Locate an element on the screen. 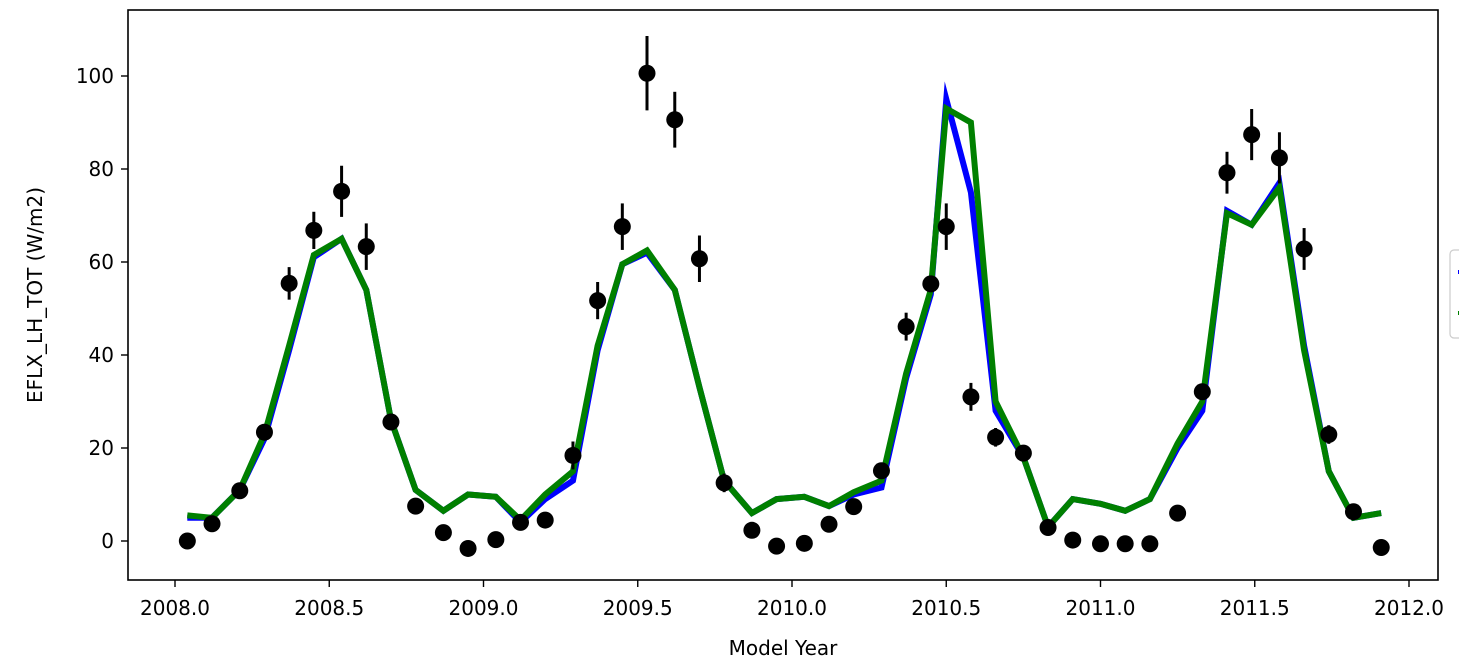 This screenshot has height=662, width=1459. x-tick-label: 2009.5 is located at coordinates (638, 608).